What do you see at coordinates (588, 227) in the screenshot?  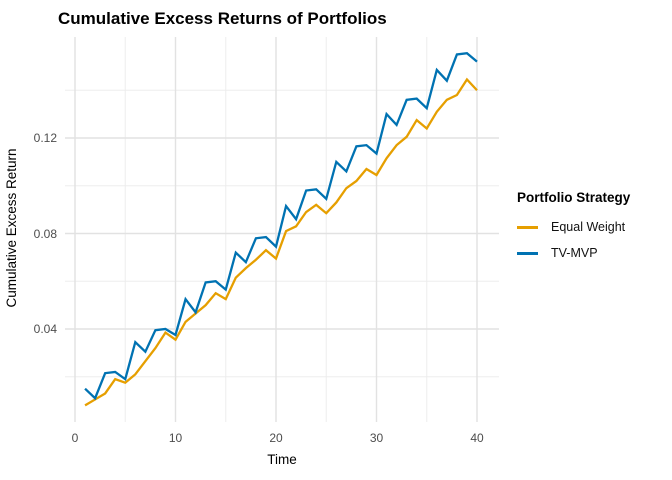 I see `legend-item-label: Equal Weight` at bounding box center [588, 227].